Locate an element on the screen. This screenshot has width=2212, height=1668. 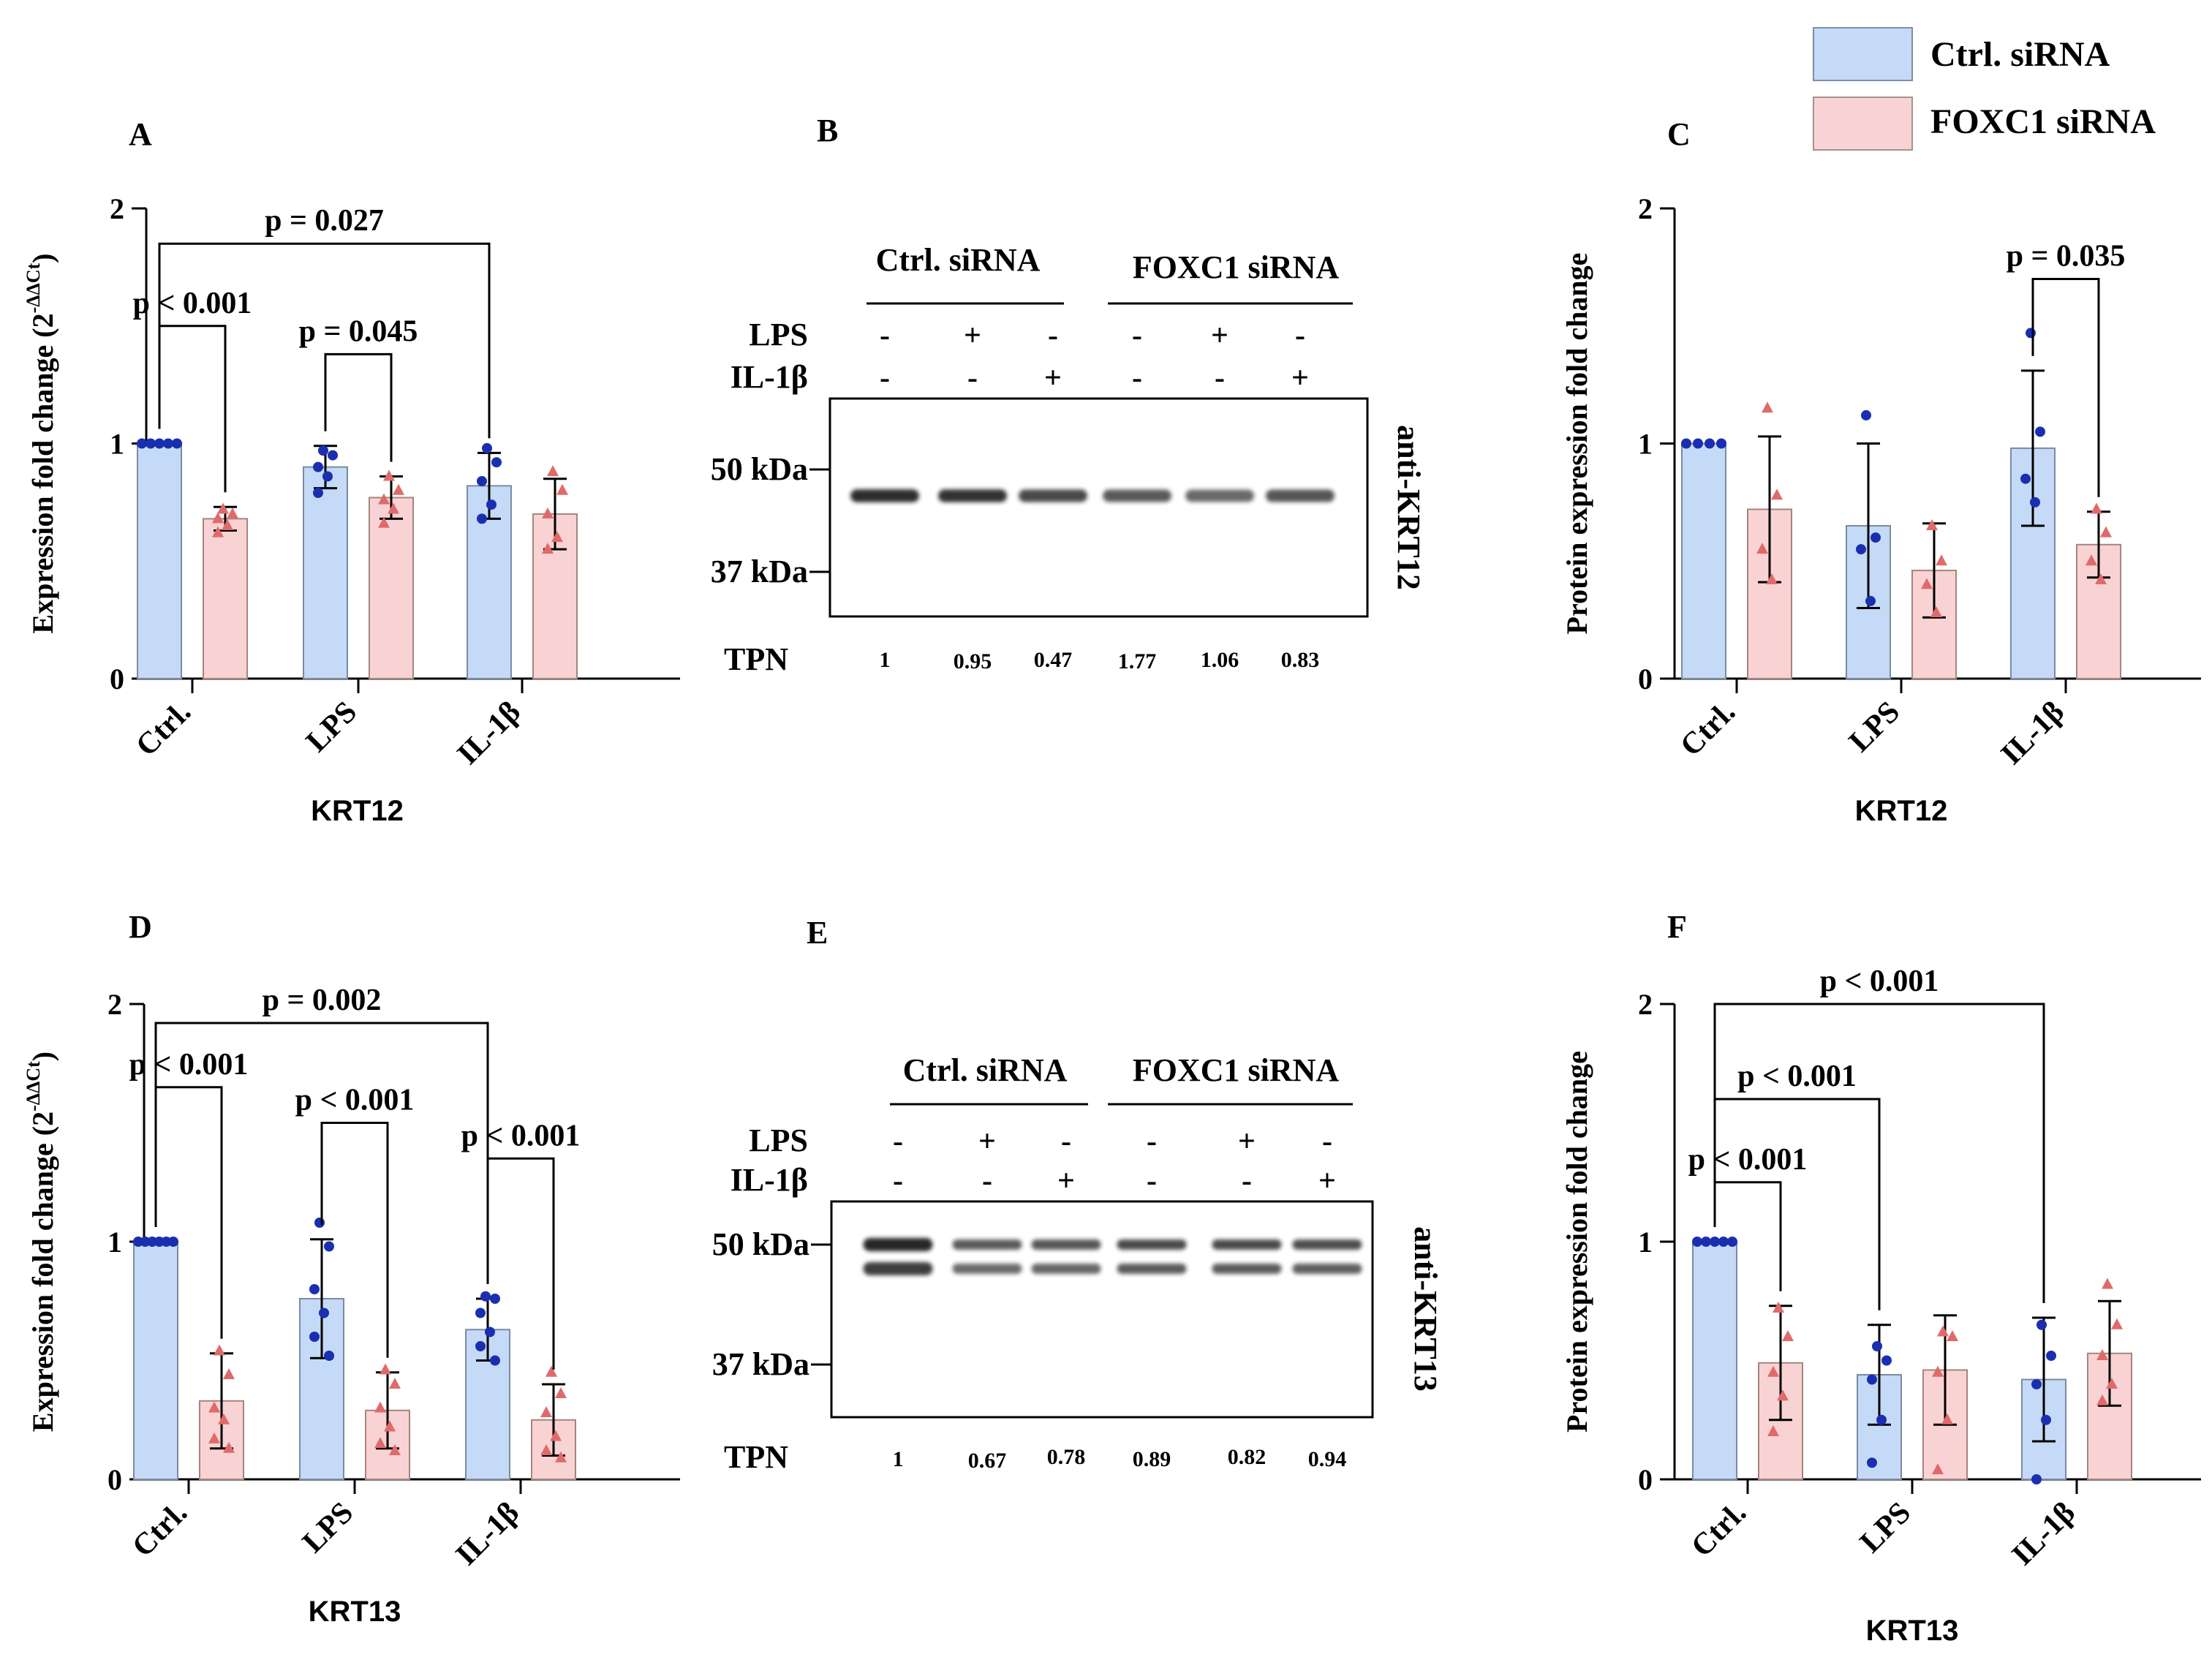
tpn-value: 1.06 is located at coordinates (1220, 660).